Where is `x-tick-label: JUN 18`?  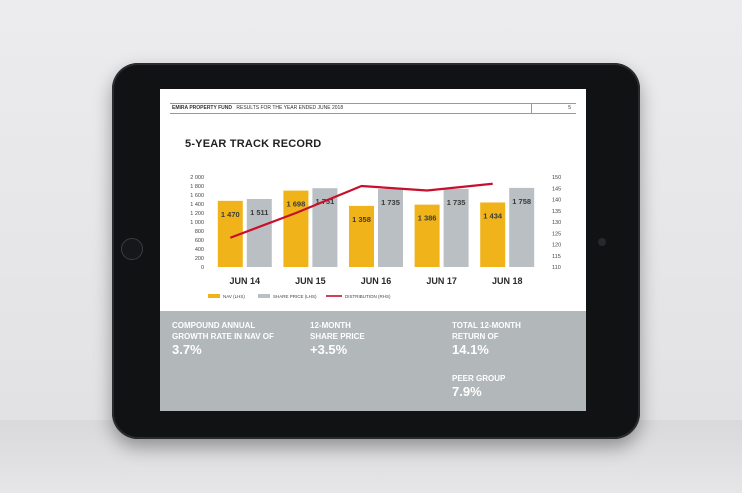
x-tick-label: JUN 18 is located at coordinates (507, 281).